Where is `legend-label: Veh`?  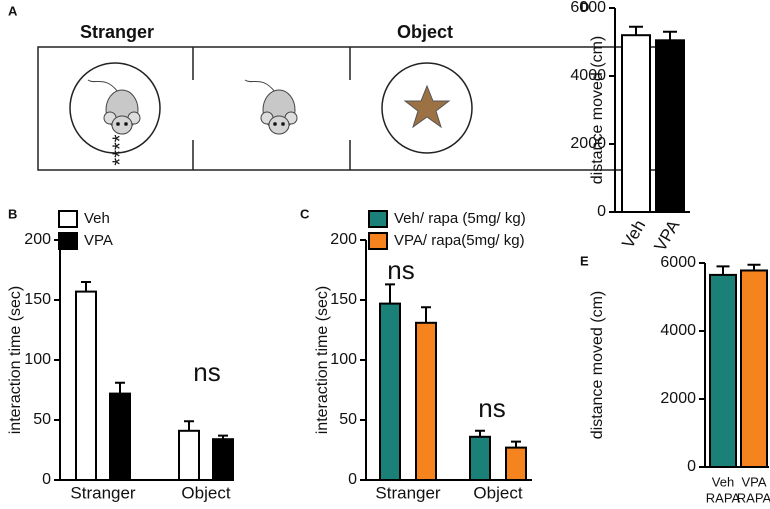 legend-label: Veh is located at coordinates (97, 218).